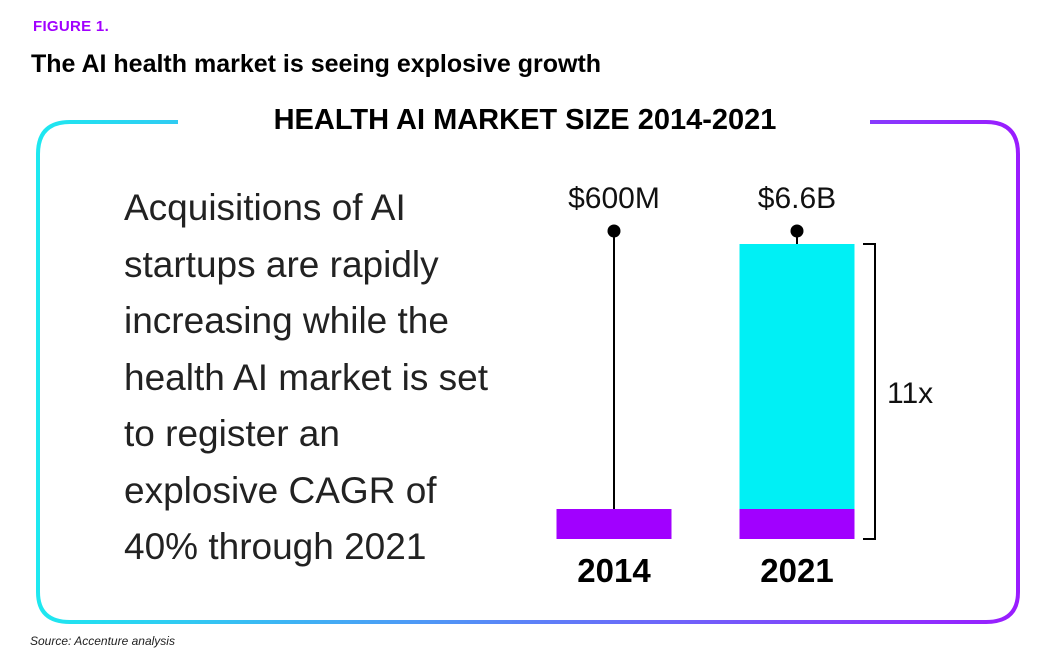 The height and width of the screenshot is (667, 1051). What do you see at coordinates (614, 198) in the screenshot?
I see `value-label-2014: $600M` at bounding box center [614, 198].